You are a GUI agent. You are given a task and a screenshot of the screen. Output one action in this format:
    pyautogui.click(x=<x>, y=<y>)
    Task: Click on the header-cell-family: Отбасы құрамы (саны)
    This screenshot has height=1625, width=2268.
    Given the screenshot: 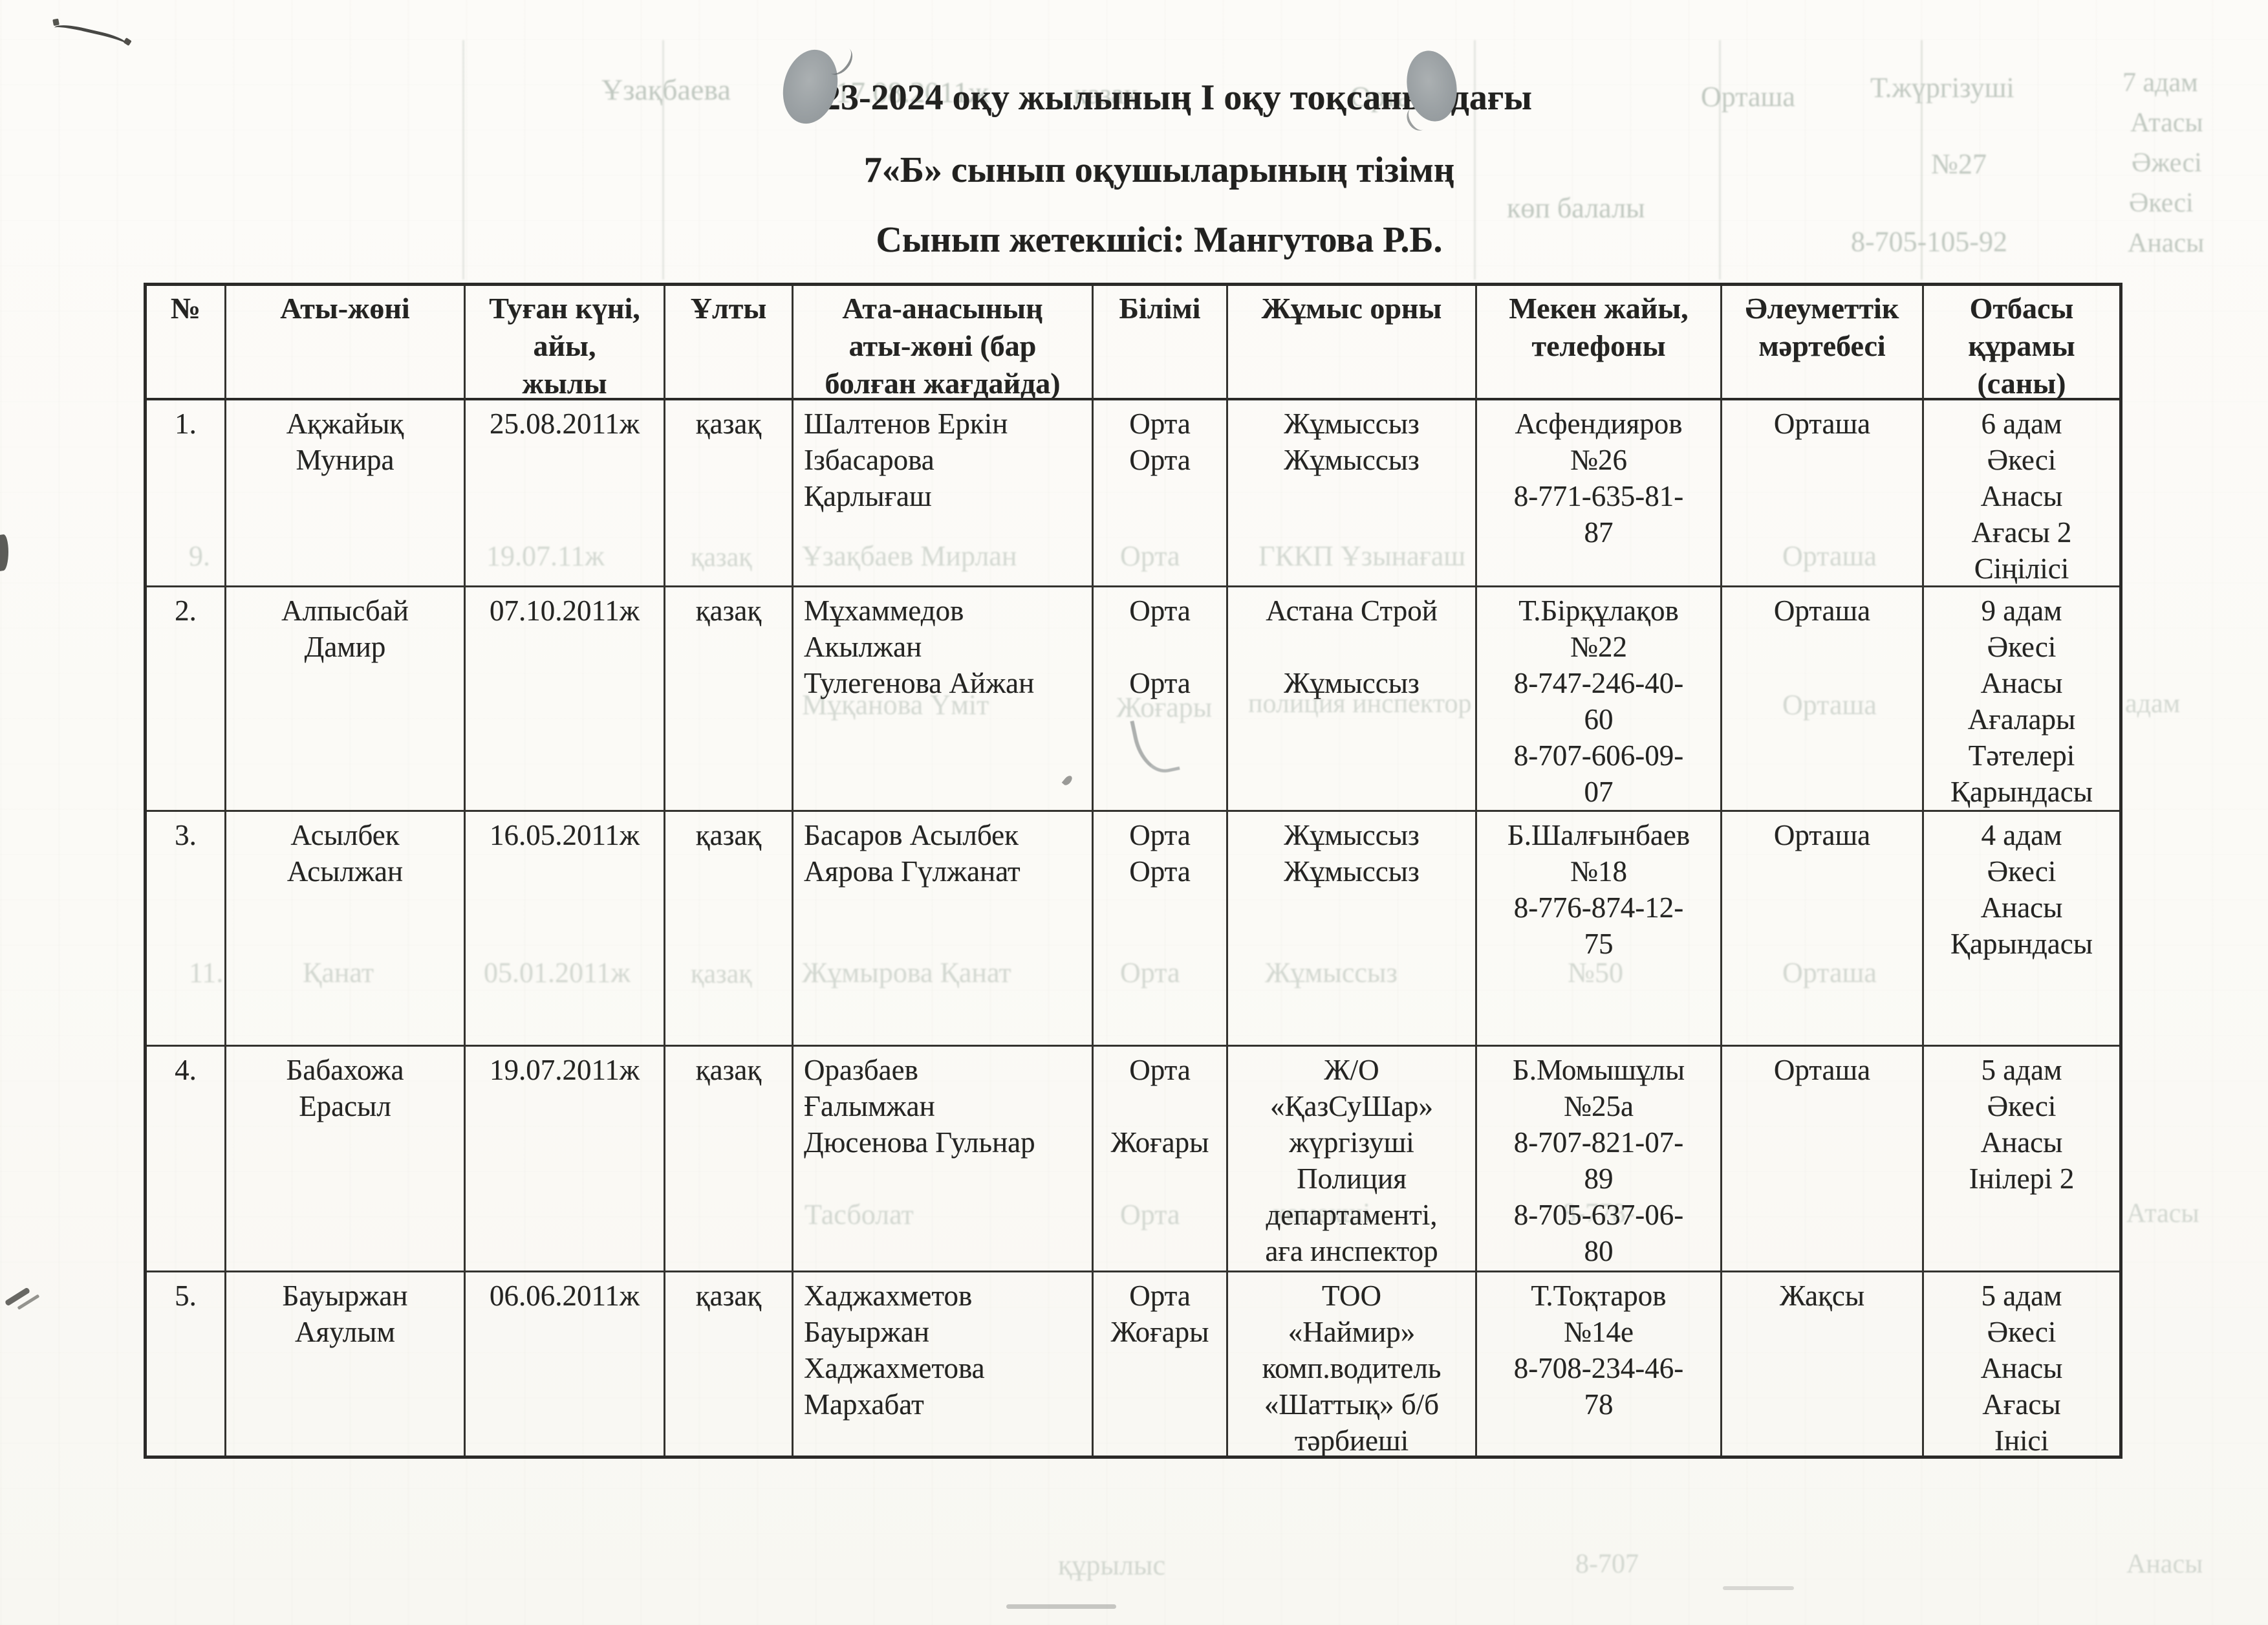 What is the action you would take?
    pyautogui.click(x=2021, y=343)
    